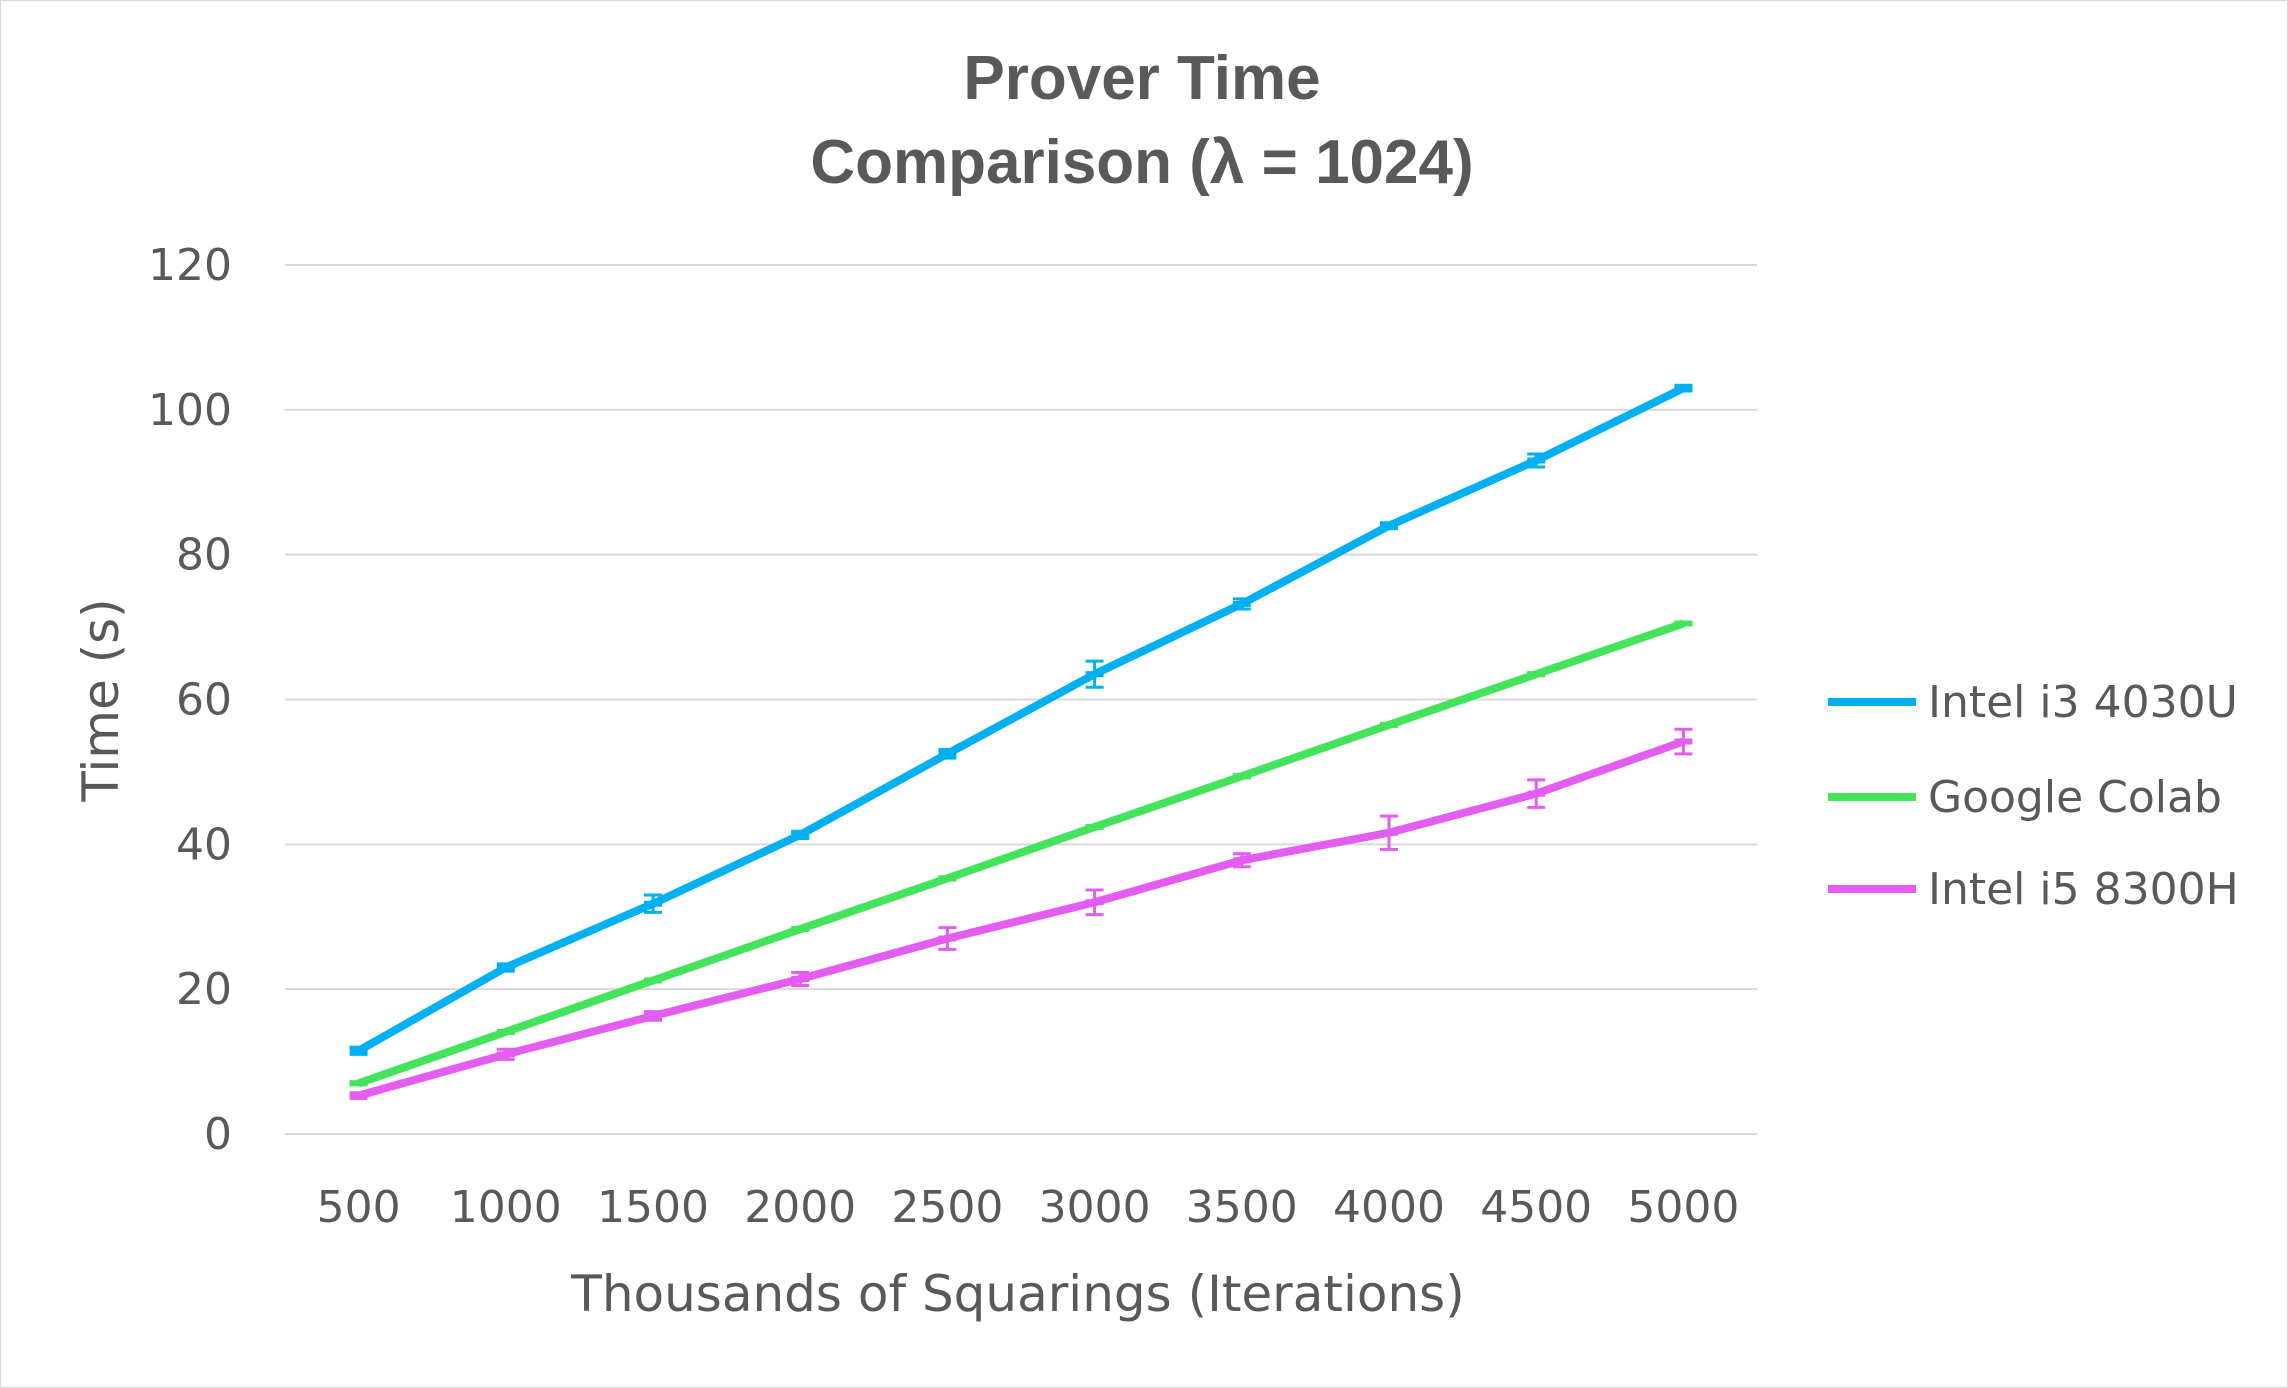 This screenshot has height=1388, width=2288. Describe the element at coordinates (359, 1207) in the screenshot. I see `x-tick-label: 500` at that location.